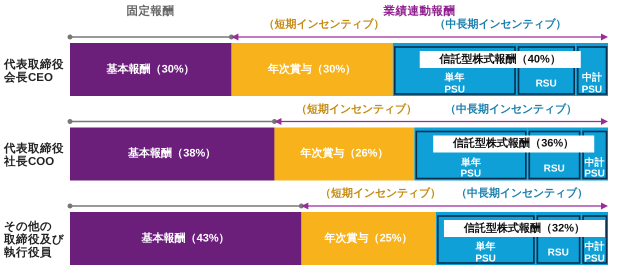 Image resolution: width=634 pixels, height=272 pixels. What do you see at coordinates (34, 71) in the screenshot?
I see `y-tick-label: 代表取締役会長CEO` at bounding box center [34, 71].